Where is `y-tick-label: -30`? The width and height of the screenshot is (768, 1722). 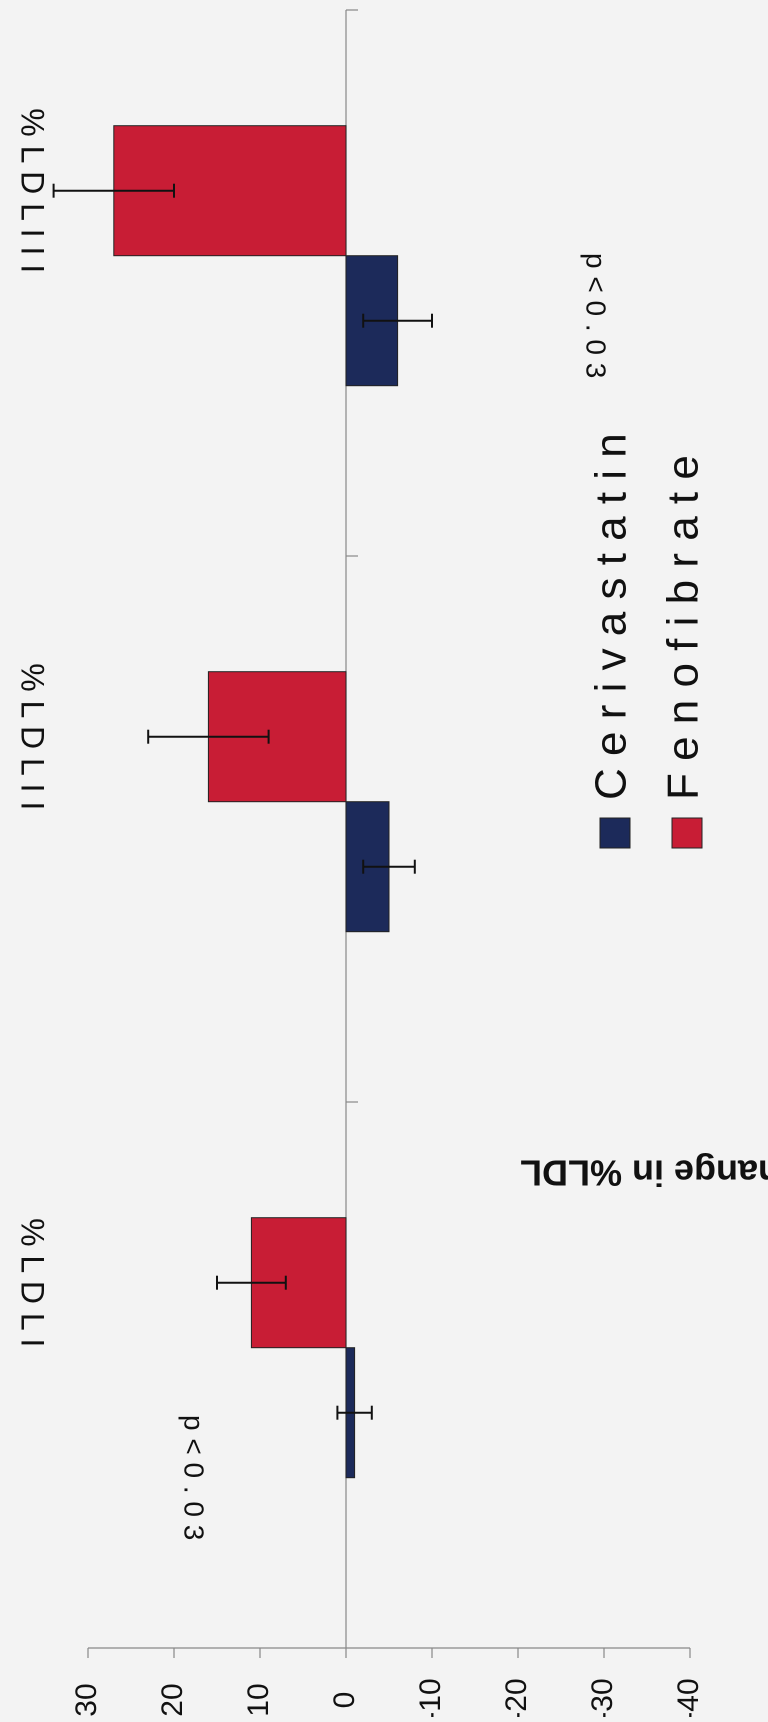
y-tick-label: -30 is located at coordinates (602, 1697).